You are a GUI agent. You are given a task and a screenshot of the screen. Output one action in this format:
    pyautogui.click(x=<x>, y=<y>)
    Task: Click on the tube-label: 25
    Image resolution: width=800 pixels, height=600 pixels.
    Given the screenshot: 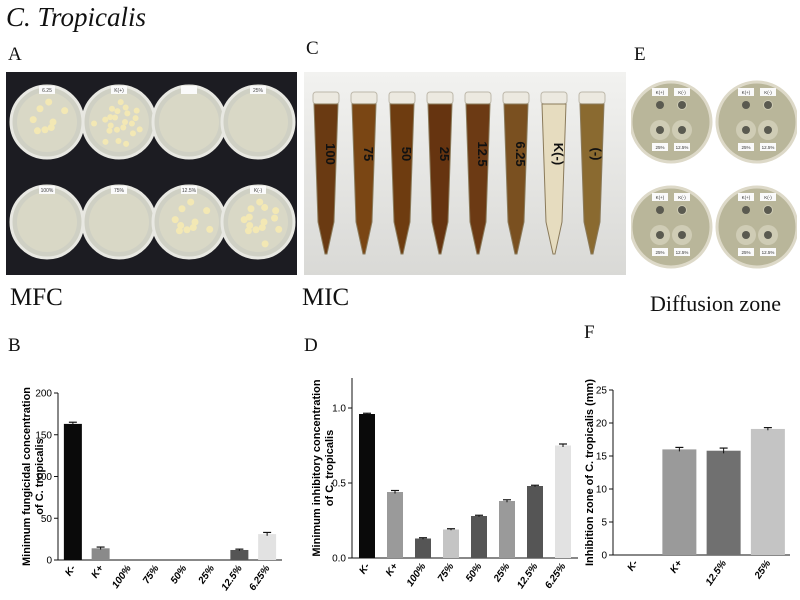 What is the action you would take?
    pyautogui.click(x=444, y=154)
    